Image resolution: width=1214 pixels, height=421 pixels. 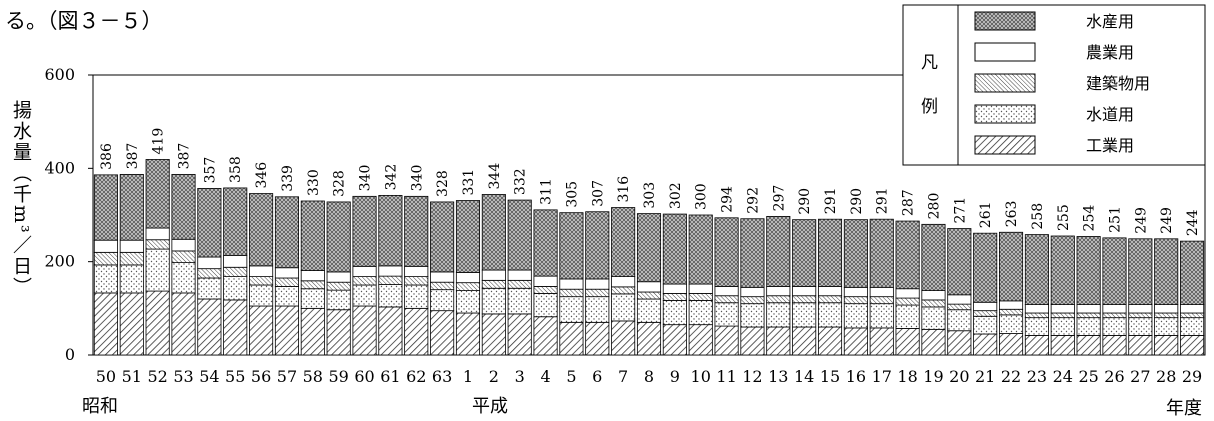 I want to click on total-label: 311, so click(x=547, y=191).